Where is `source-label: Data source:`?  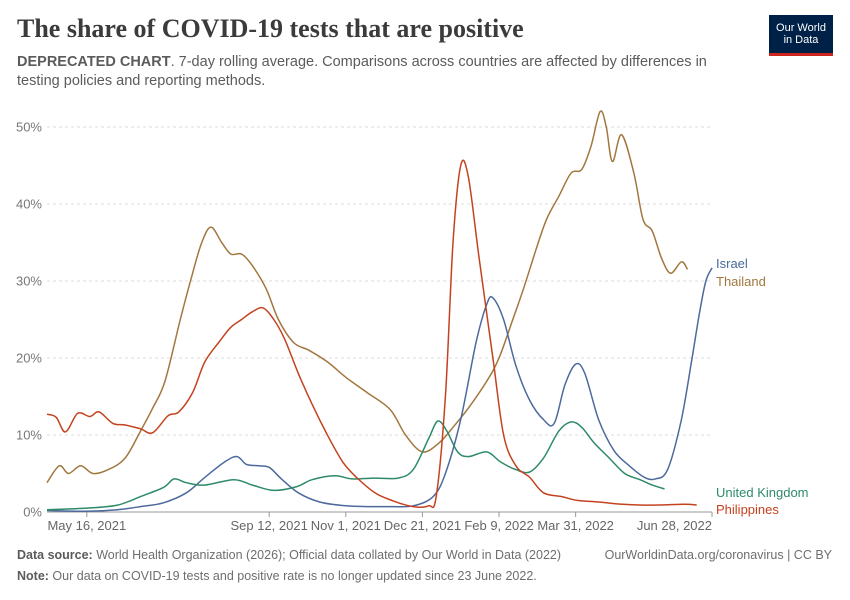
source-label: Data source: is located at coordinates (55, 555).